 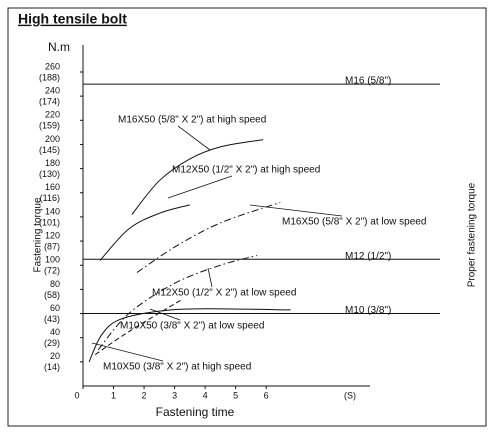 I want to click on reference-label: M16 (5/8"), so click(x=368, y=81).